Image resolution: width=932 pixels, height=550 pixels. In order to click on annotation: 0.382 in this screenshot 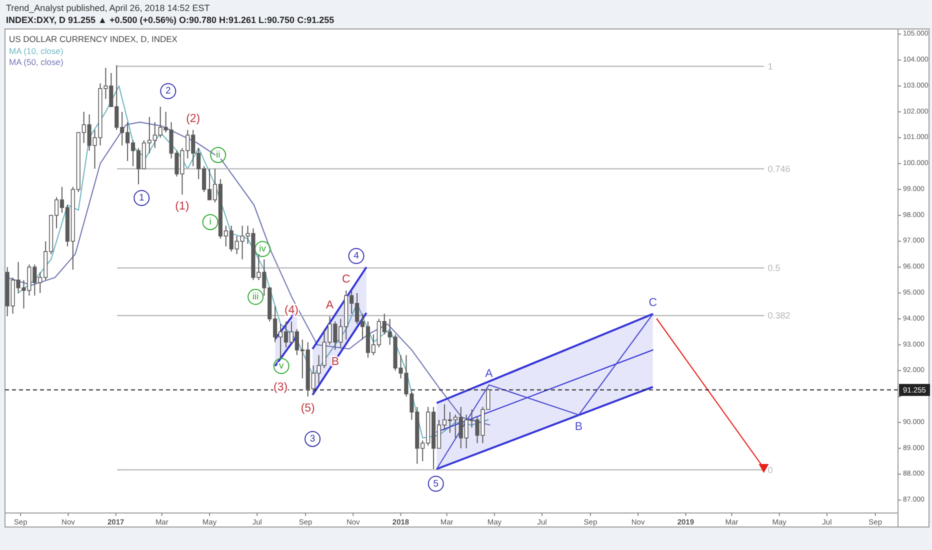, I will do `click(779, 315)`.